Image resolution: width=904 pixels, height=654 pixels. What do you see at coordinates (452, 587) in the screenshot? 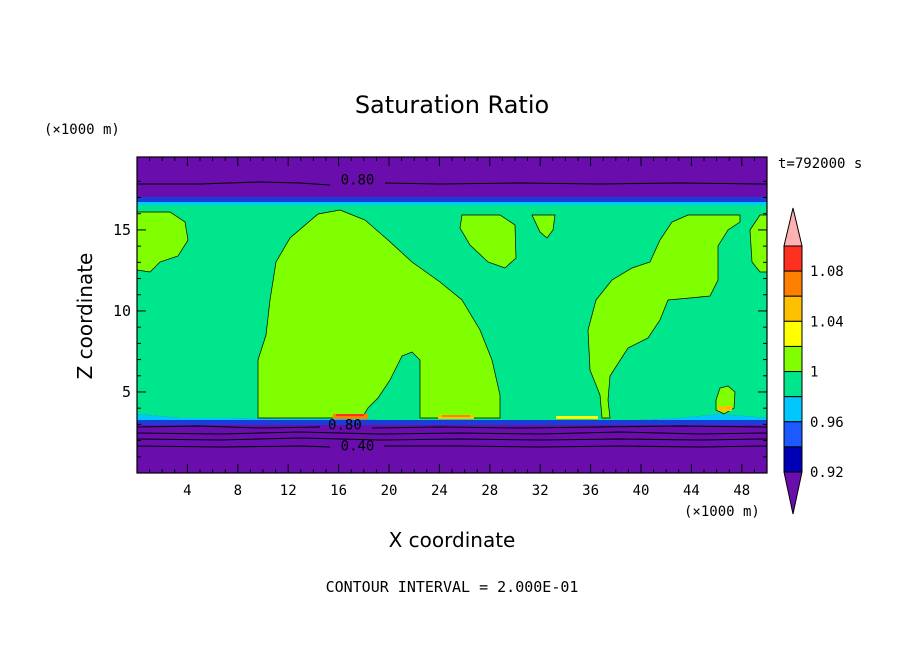
I see `contour-interval-note: CONTOUR INTERVAL = 2.000E-01` at bounding box center [452, 587].